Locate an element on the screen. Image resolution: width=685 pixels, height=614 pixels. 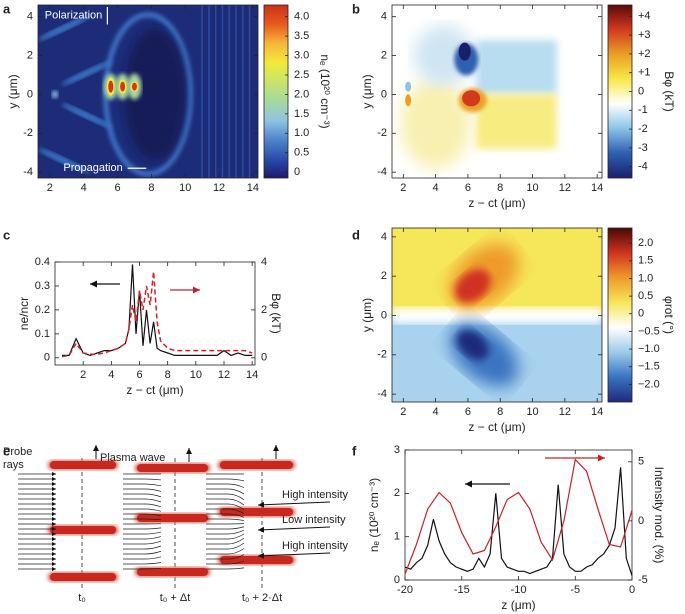
annotation: Polarization is located at coordinates (73, 16).